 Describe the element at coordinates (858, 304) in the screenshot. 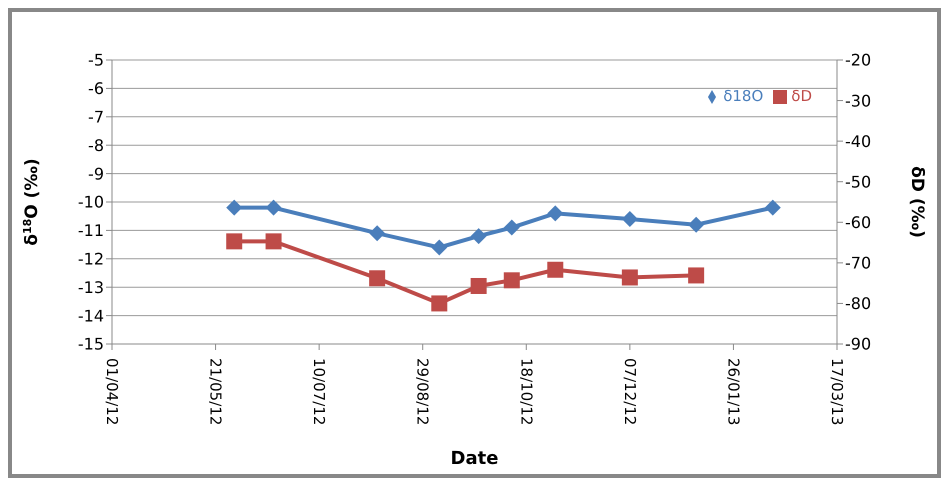

I see `y2-tick-label: -80` at that location.